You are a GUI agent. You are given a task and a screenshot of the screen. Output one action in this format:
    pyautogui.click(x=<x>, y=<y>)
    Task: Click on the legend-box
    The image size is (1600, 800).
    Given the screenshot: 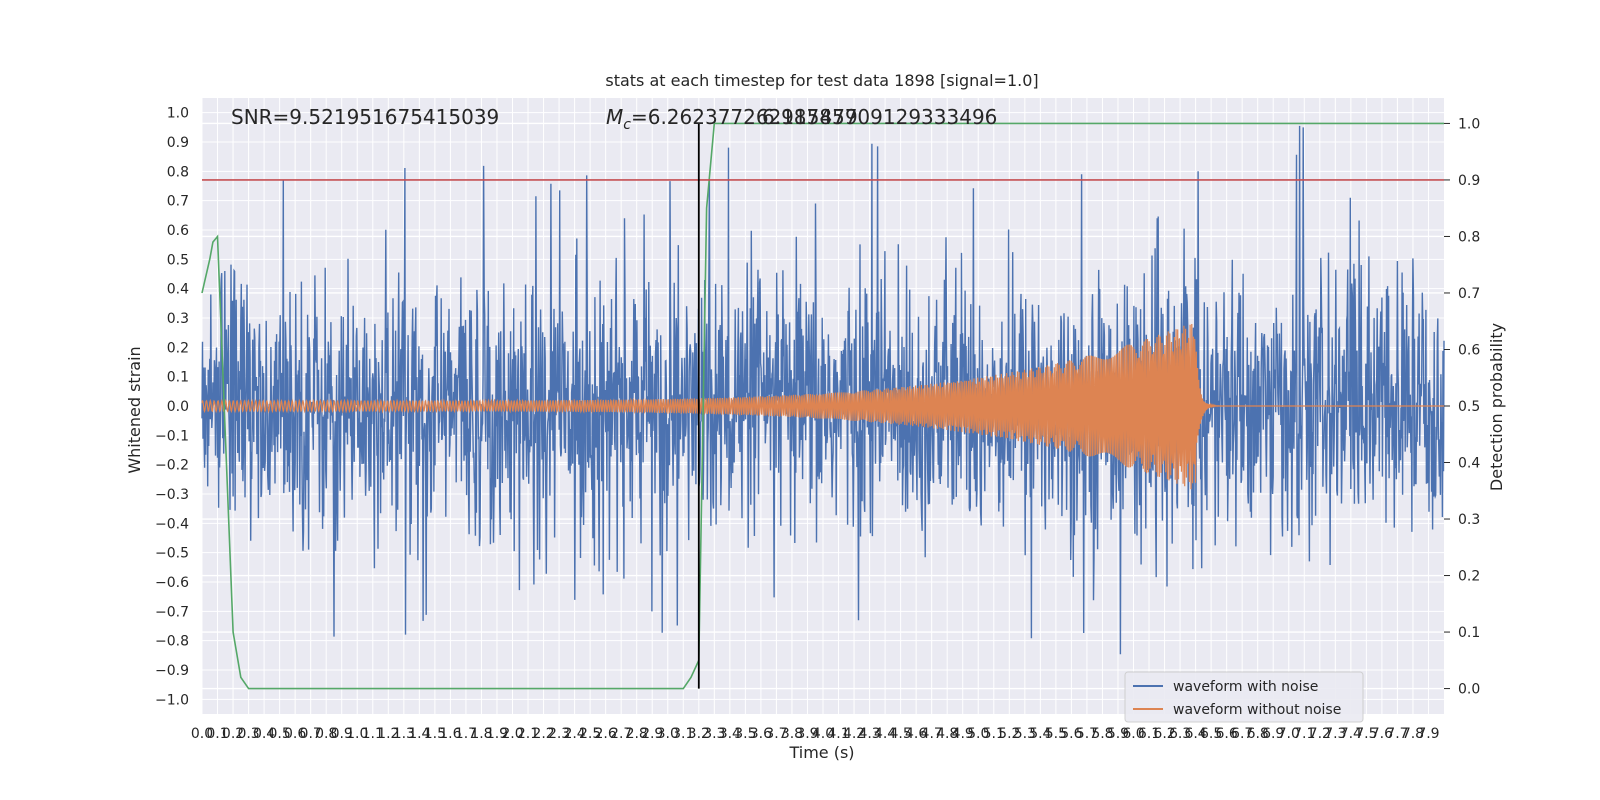 What is the action you would take?
    pyautogui.click(x=1244, y=697)
    